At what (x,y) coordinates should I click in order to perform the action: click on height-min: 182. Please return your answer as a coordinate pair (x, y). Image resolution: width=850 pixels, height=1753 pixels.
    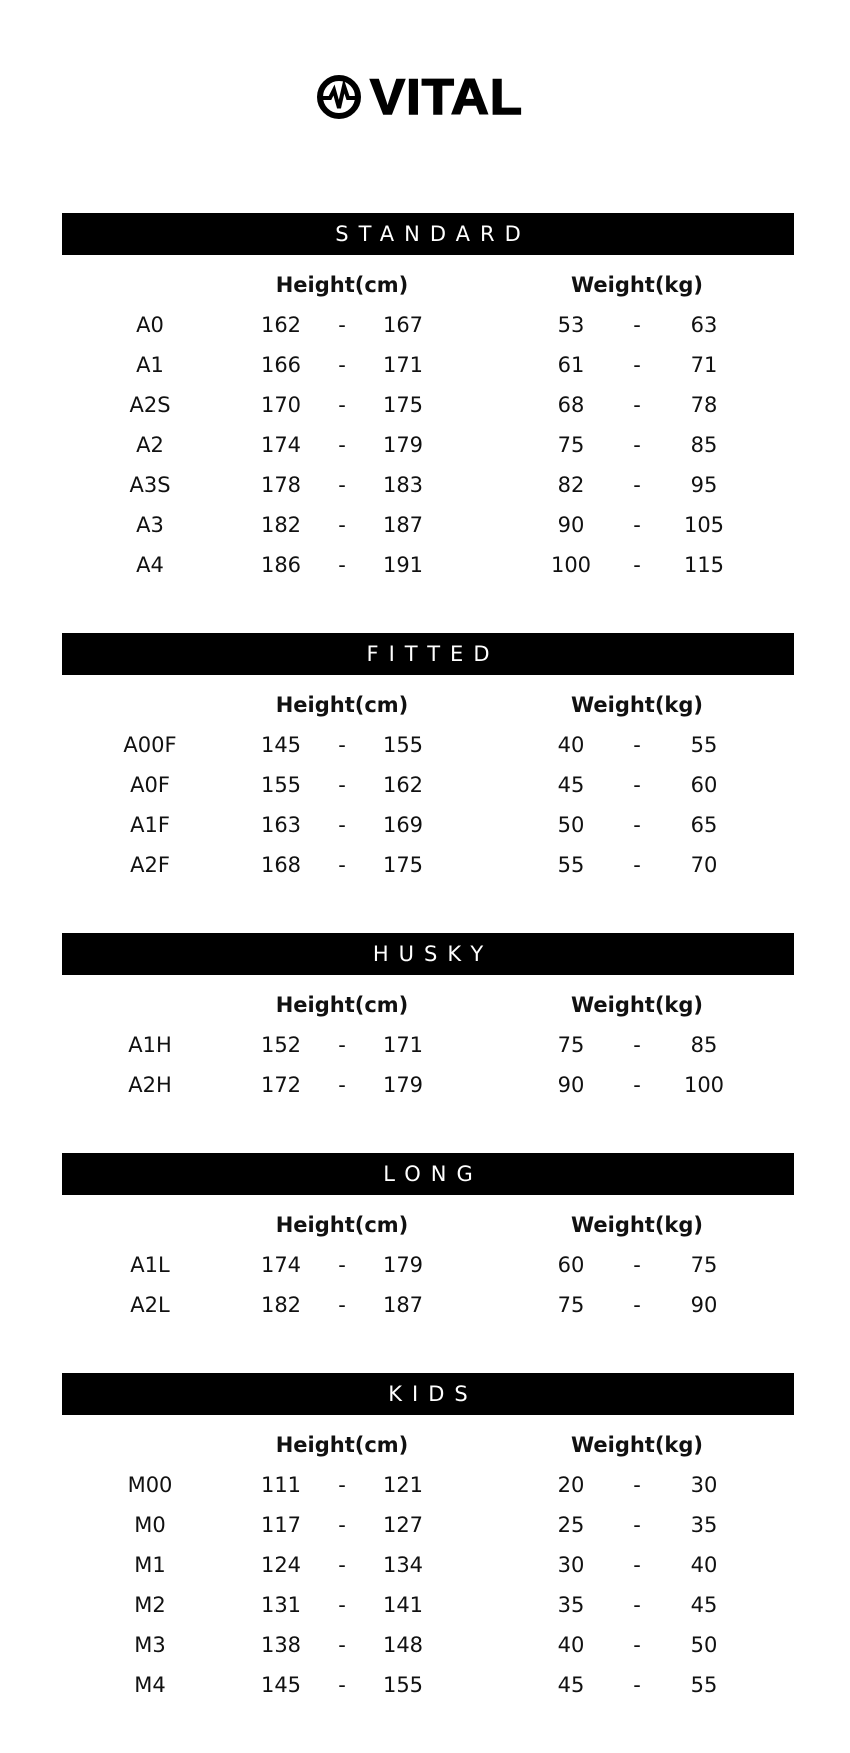
    Looking at the image, I should click on (281, 525).